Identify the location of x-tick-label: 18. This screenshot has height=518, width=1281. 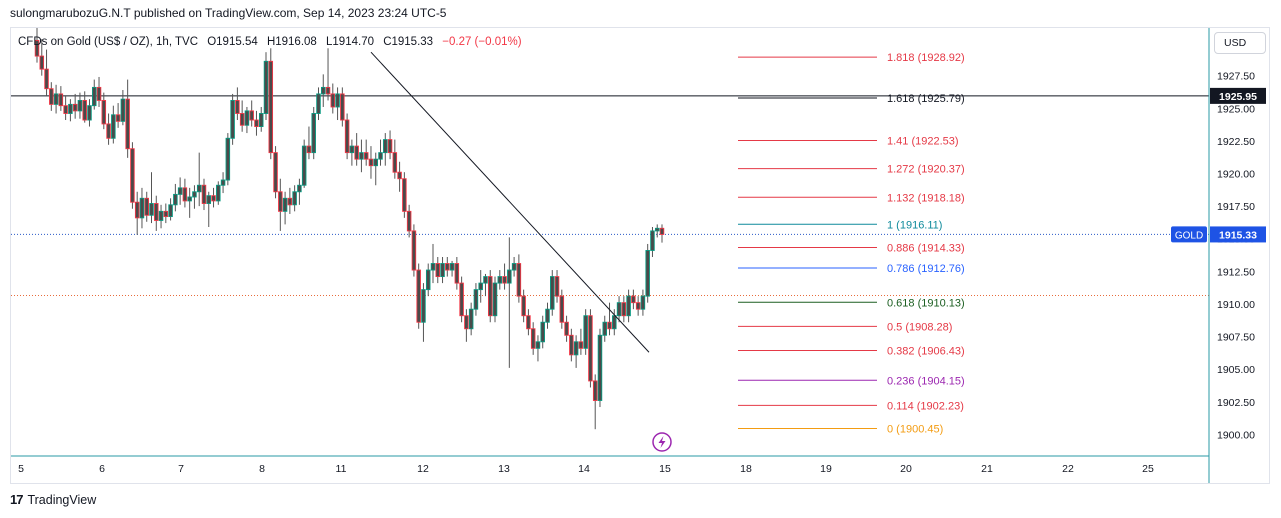
(746, 469).